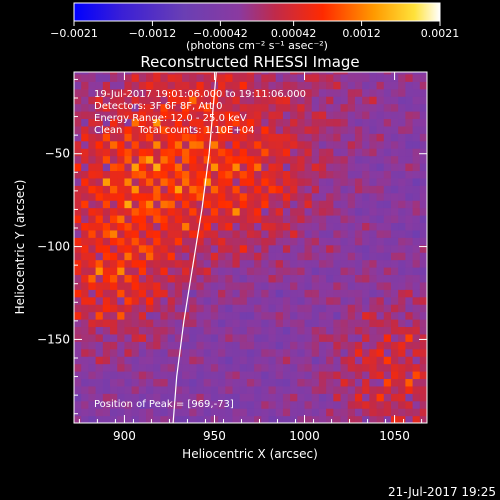  Describe the element at coordinates (442, 492) in the screenshot. I see `footer-timestamp: 21-Jul-2017 19:25` at that location.